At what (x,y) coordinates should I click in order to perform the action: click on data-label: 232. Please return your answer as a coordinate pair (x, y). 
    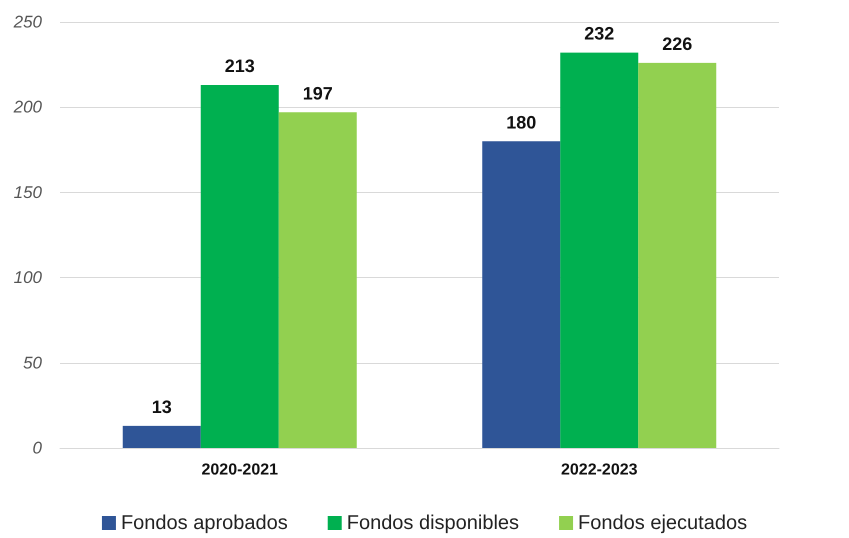
    Looking at the image, I should click on (599, 34).